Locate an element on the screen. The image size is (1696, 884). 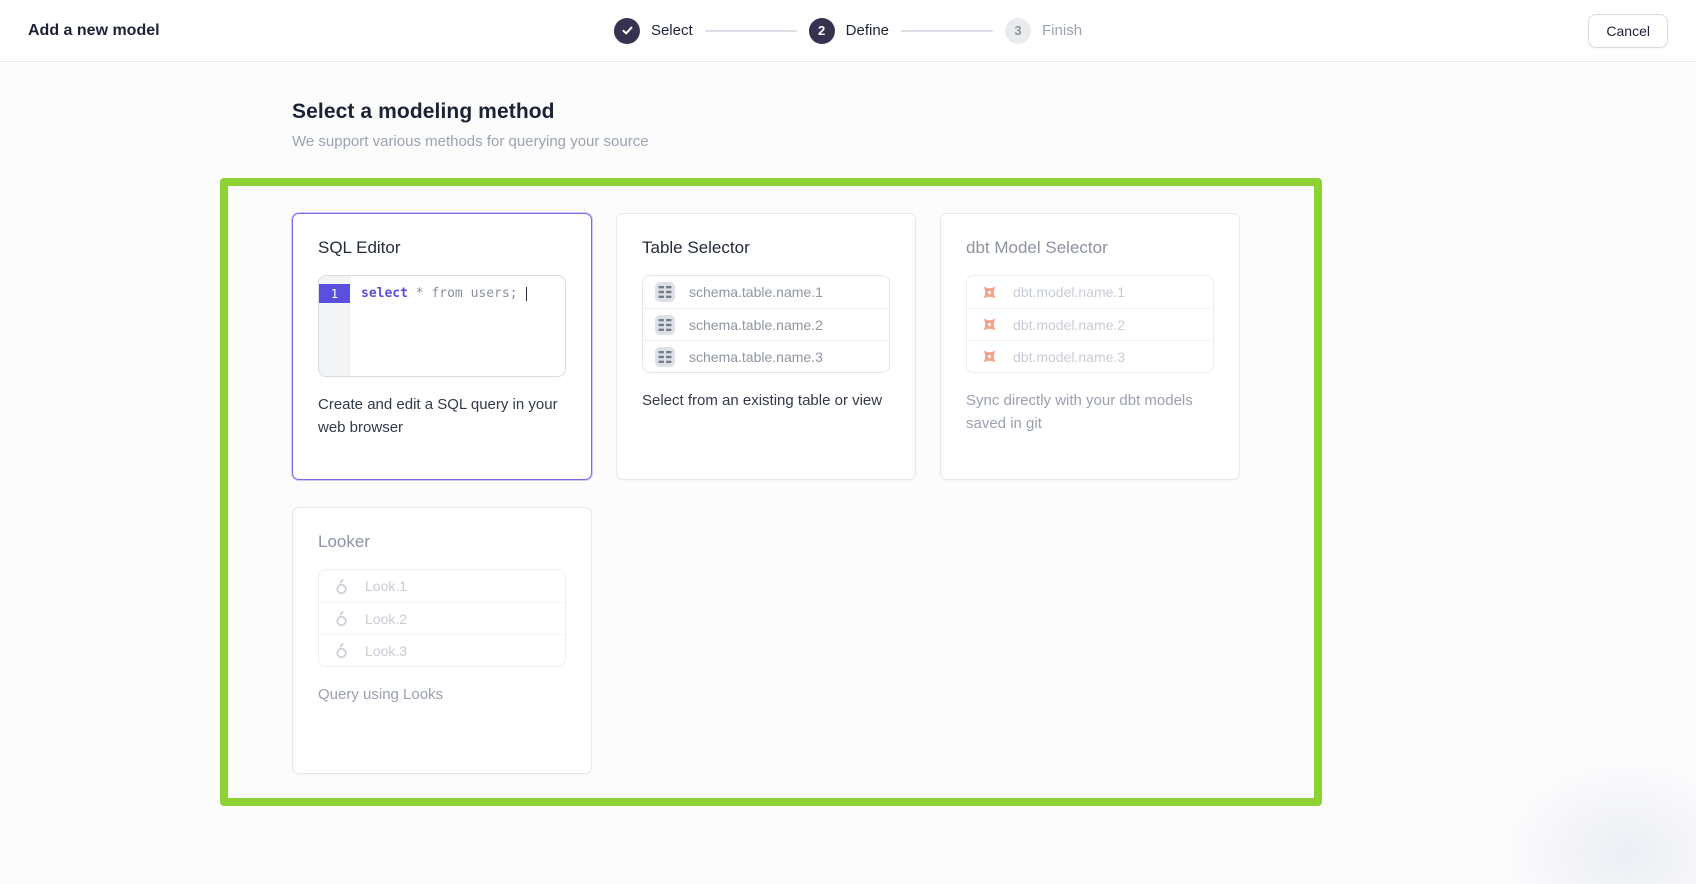
list-item: Look.1 is located at coordinates (442, 586).